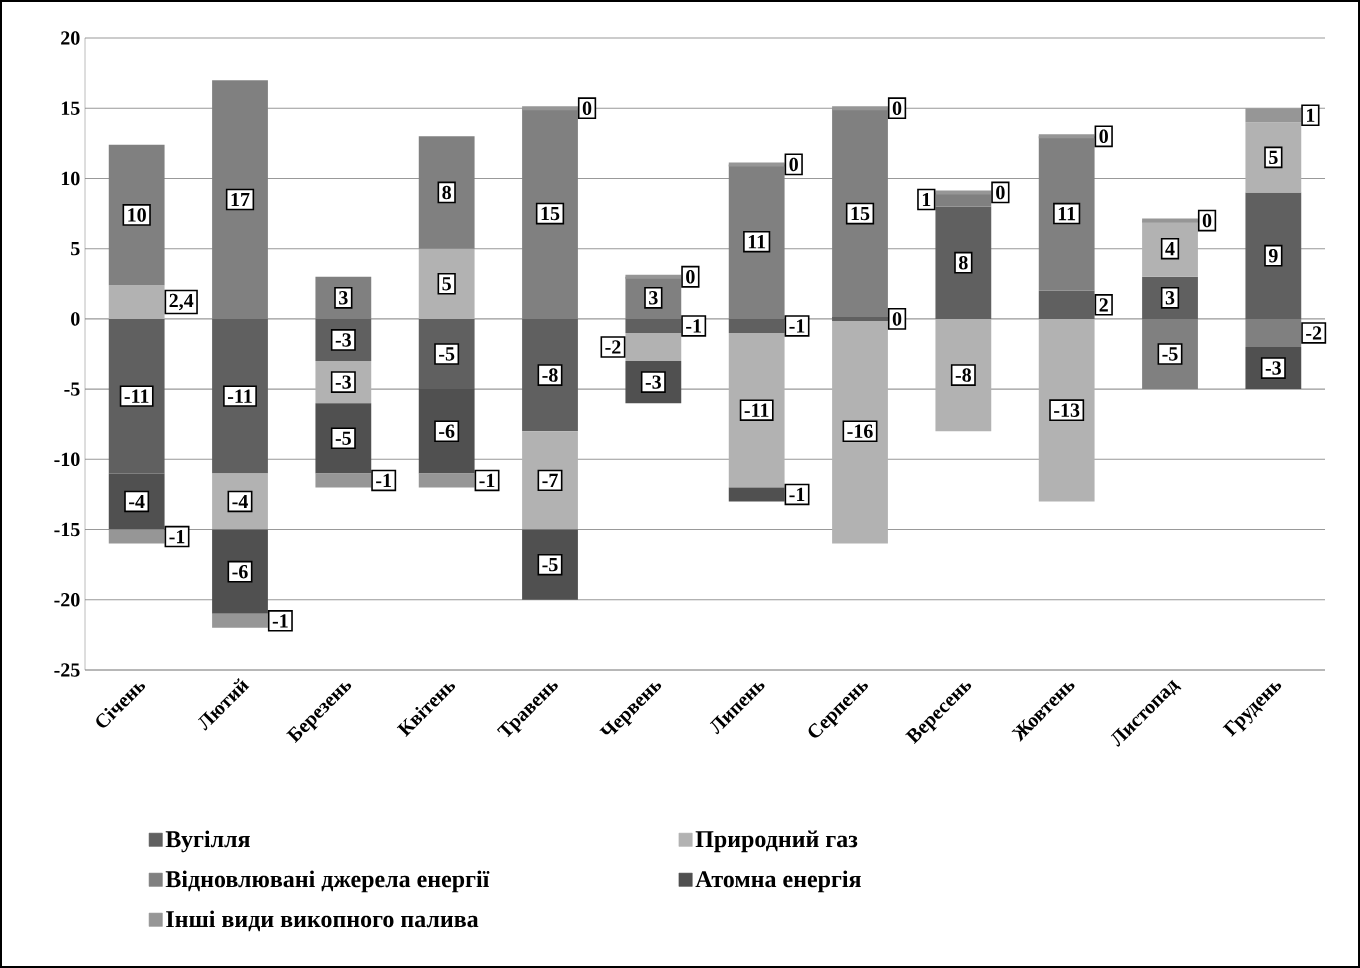 The image size is (1360, 968). Describe the element at coordinates (776, 841) in the screenshot. I see `legend-label: Природний газ` at that location.